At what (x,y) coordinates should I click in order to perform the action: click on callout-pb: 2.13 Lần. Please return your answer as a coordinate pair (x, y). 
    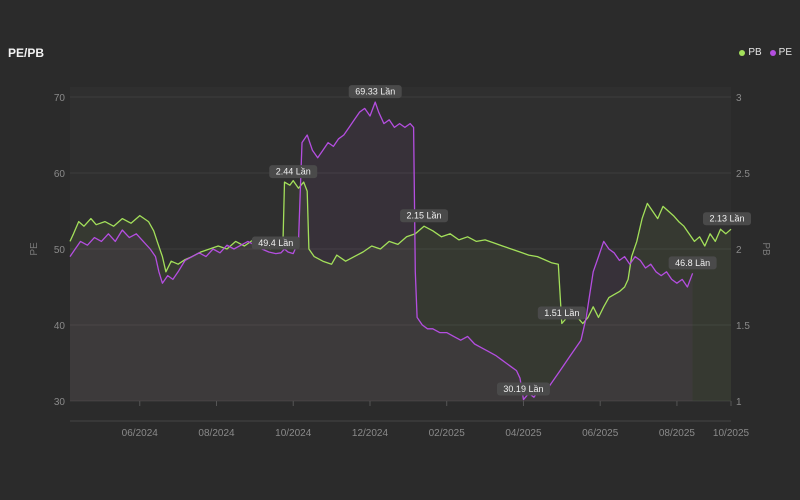
    Looking at the image, I should click on (727, 219).